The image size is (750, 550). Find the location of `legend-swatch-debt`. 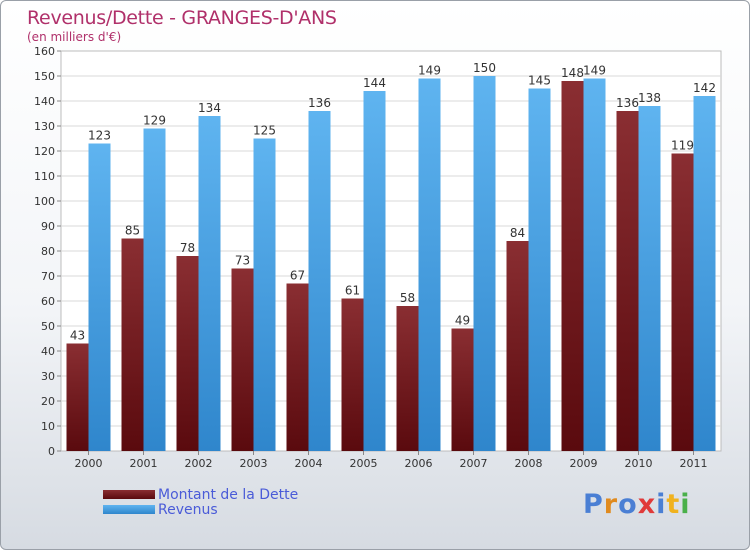

legend-swatch-debt is located at coordinates (129, 494).